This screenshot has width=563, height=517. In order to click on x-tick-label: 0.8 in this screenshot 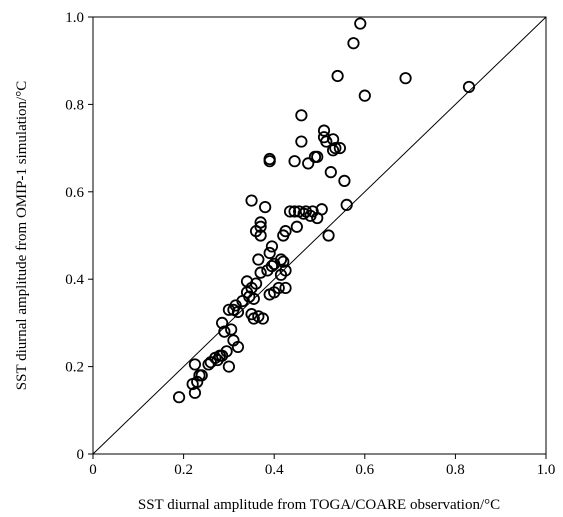, I will do `click(455, 470)`.